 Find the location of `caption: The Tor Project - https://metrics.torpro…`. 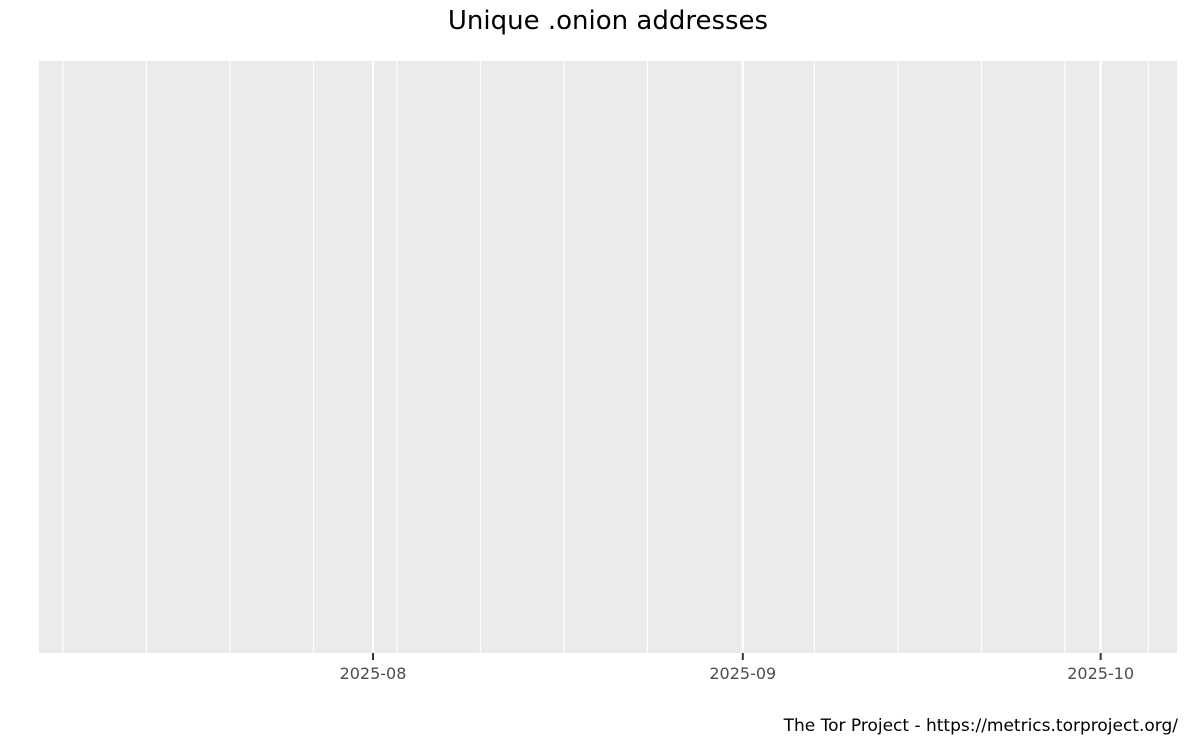

caption: The Tor Project - https://metrics.torpro… is located at coordinates (980, 726).